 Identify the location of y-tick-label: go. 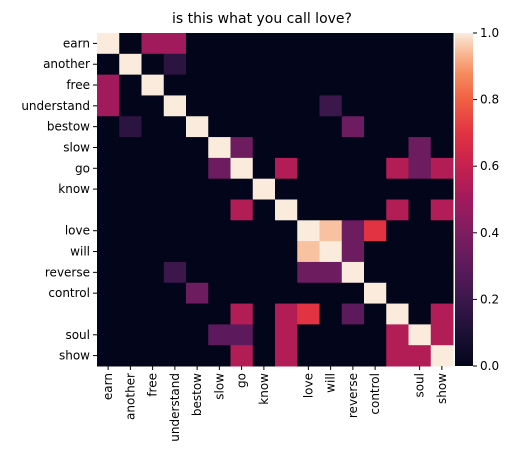
(82, 168).